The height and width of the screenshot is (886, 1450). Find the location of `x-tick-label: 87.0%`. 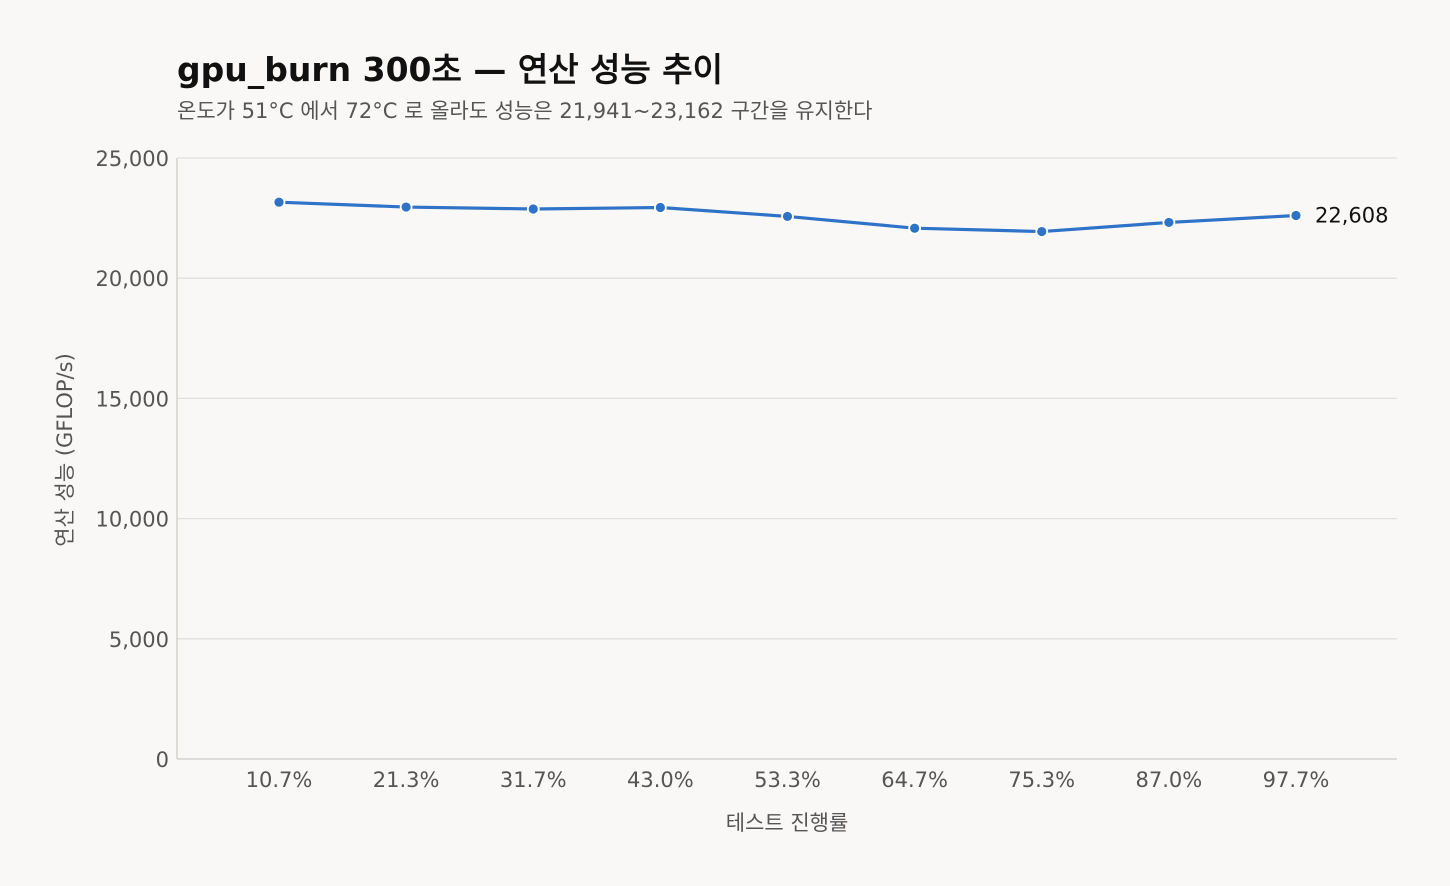

x-tick-label: 87.0% is located at coordinates (1169, 780).